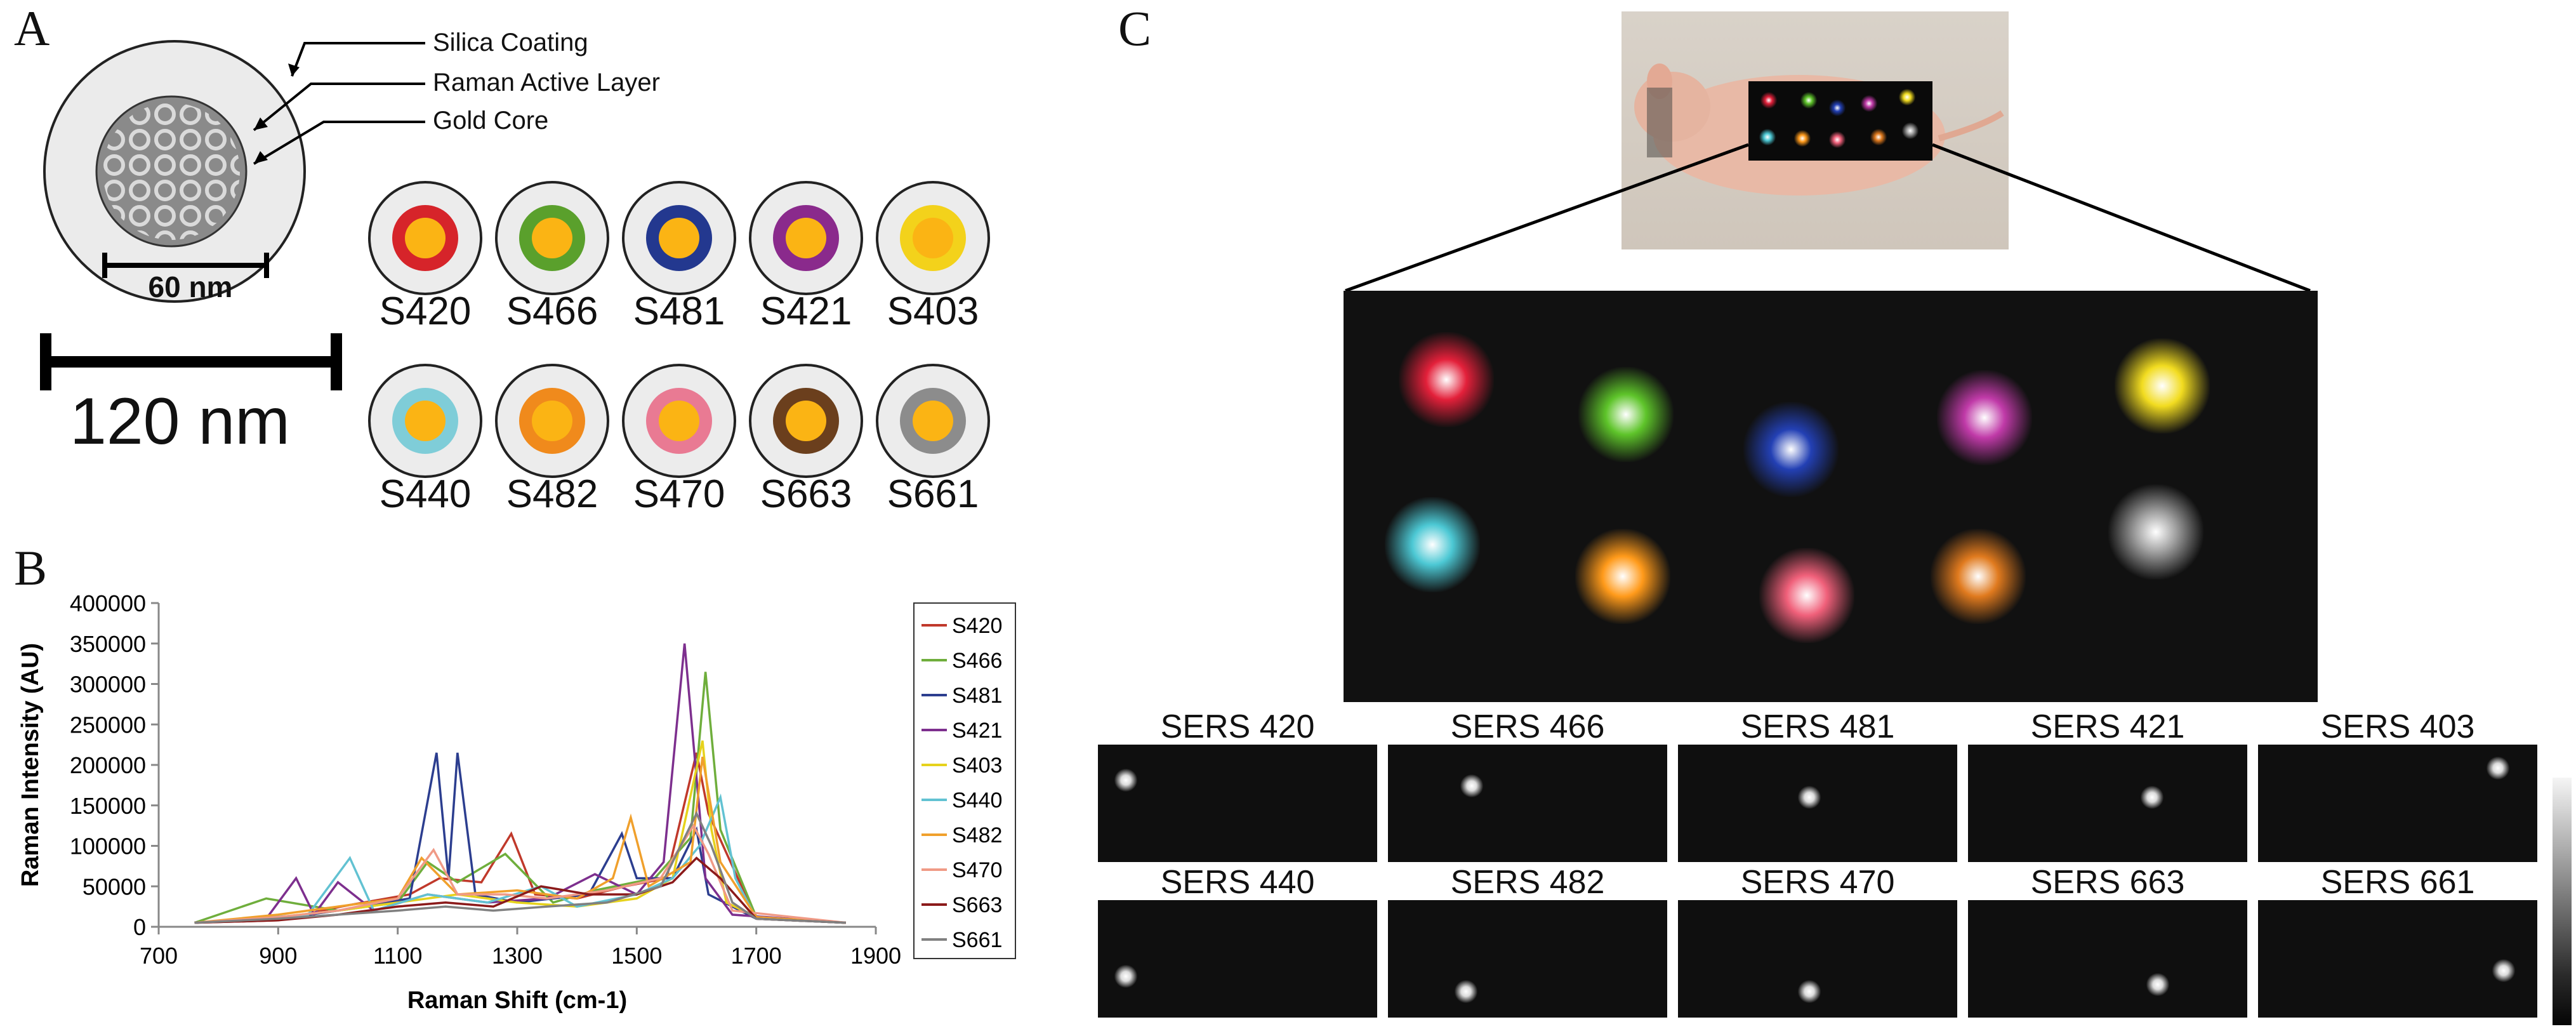 This screenshot has height=1029, width=2576. Describe the element at coordinates (31, 567) in the screenshot. I see `panel-label-b: B` at that location.